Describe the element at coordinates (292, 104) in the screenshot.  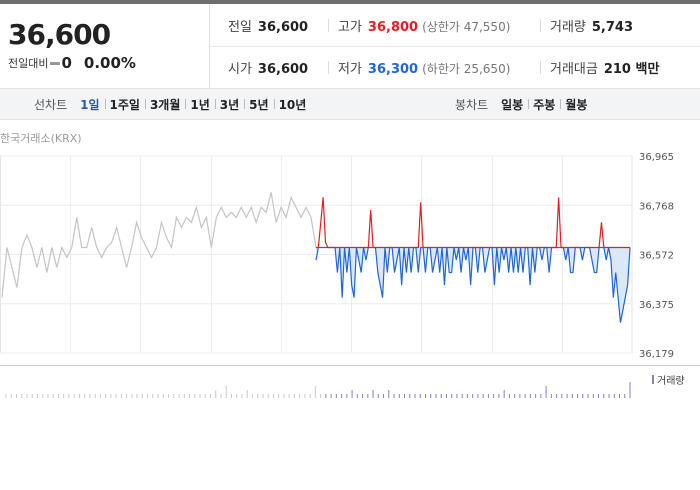
I see `tab-10y: 10년` at that location.